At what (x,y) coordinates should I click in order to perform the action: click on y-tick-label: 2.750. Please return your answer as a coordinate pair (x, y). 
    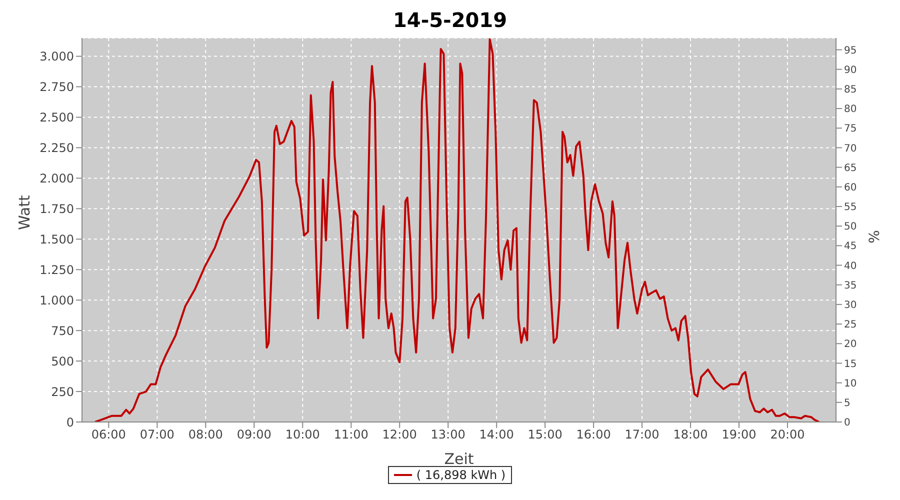
    Looking at the image, I should click on (57, 87).